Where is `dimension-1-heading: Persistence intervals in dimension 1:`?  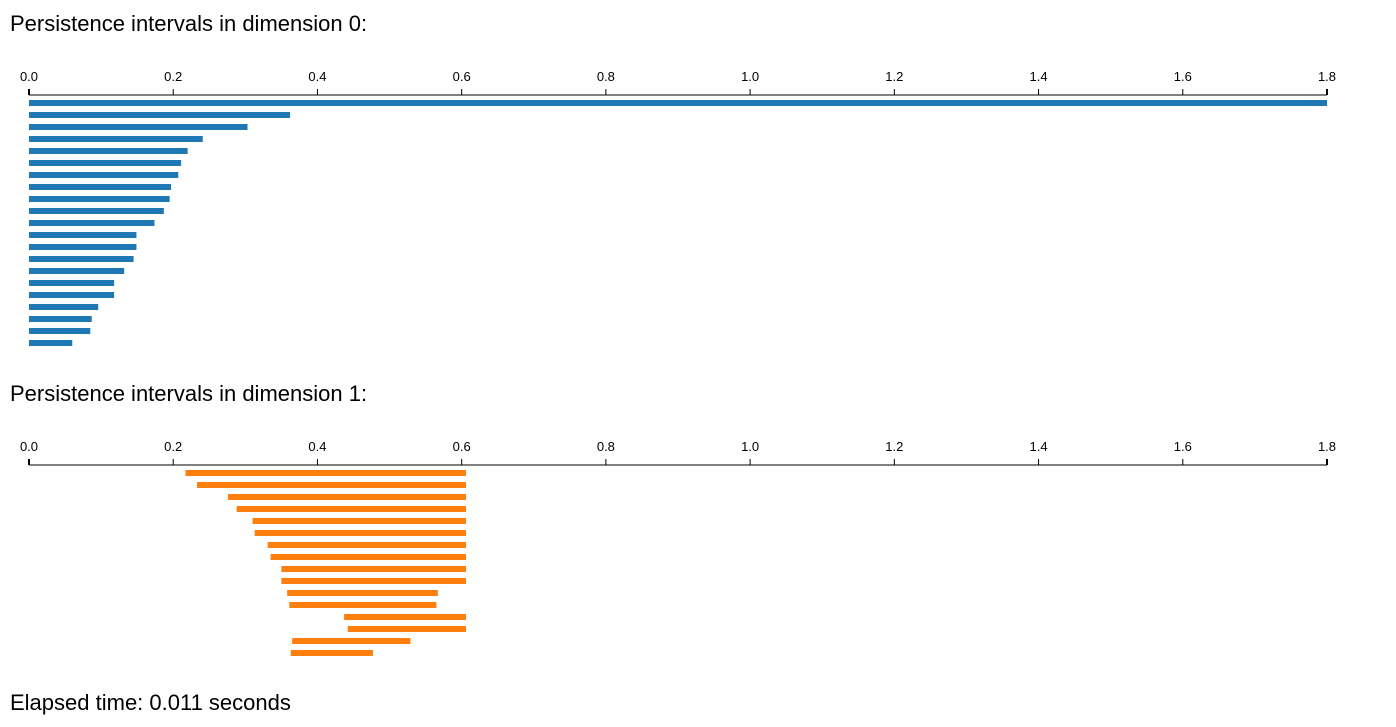 dimension-1-heading: Persistence intervals in dimension 1: is located at coordinates (189, 393).